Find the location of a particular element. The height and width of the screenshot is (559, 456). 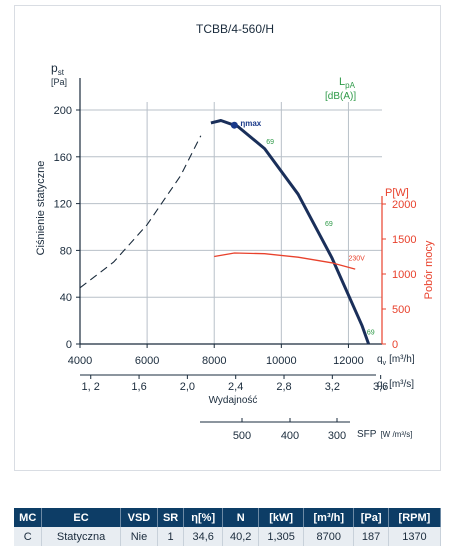

power-tick-label: 500 is located at coordinates (401, 310).